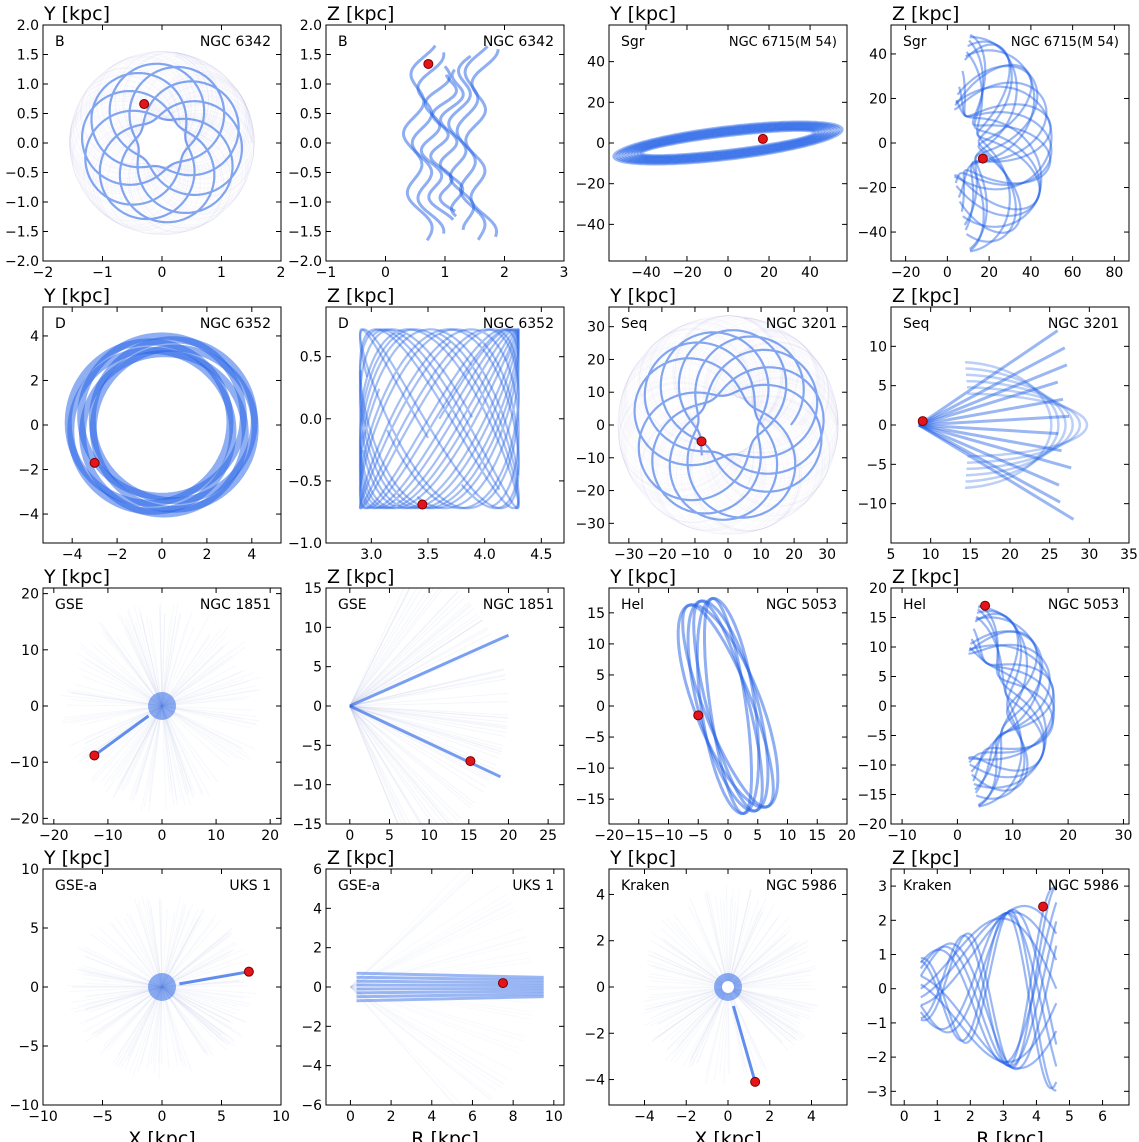  Describe the element at coordinates (783, 42) in the screenshot. I see `cluster-label: NGC 6715(M 54)` at that location.